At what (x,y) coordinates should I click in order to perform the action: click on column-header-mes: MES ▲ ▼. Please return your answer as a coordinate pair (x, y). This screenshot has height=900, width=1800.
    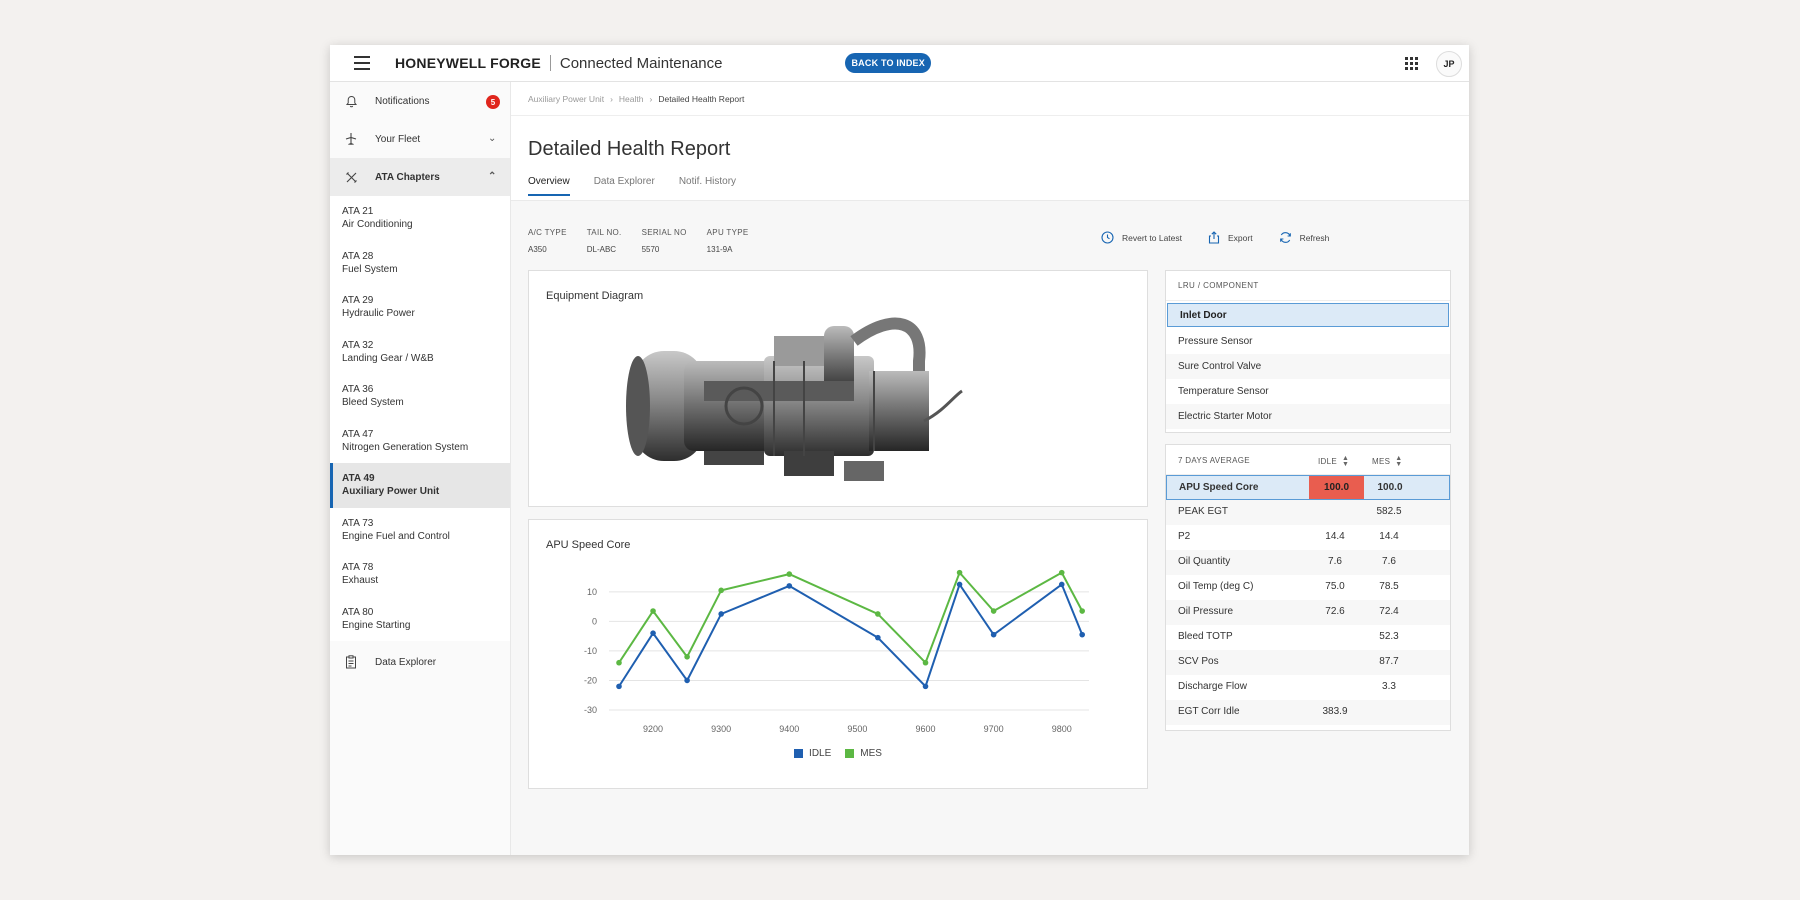
    Looking at the image, I should click on (1387, 461).